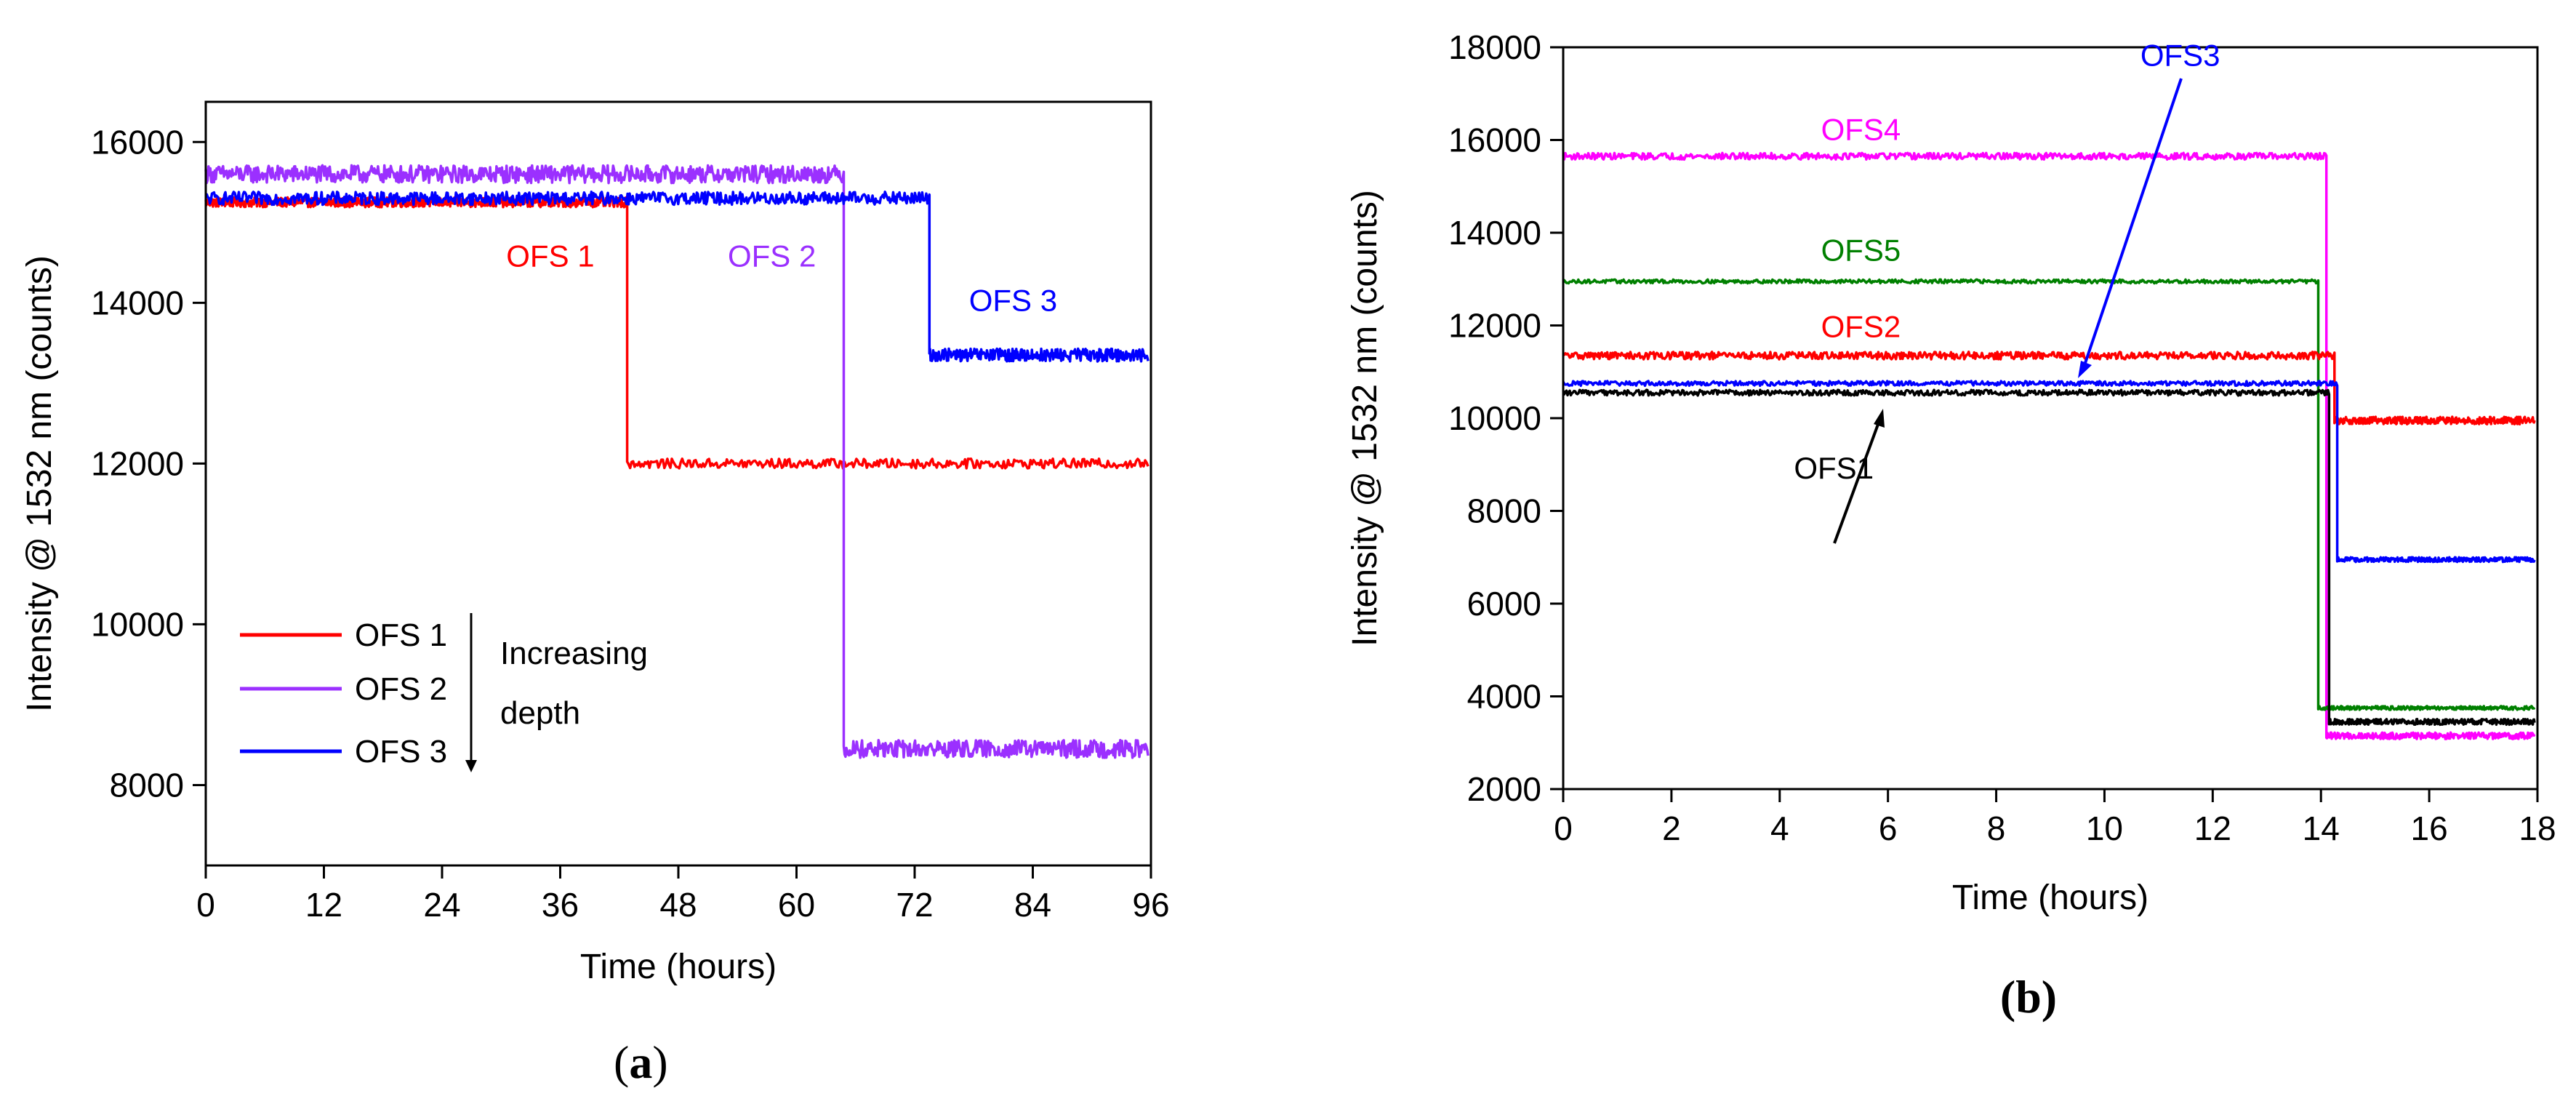  What do you see at coordinates (2212, 828) in the screenshot?
I see `chart-b-x-tick-label: 12` at bounding box center [2212, 828].